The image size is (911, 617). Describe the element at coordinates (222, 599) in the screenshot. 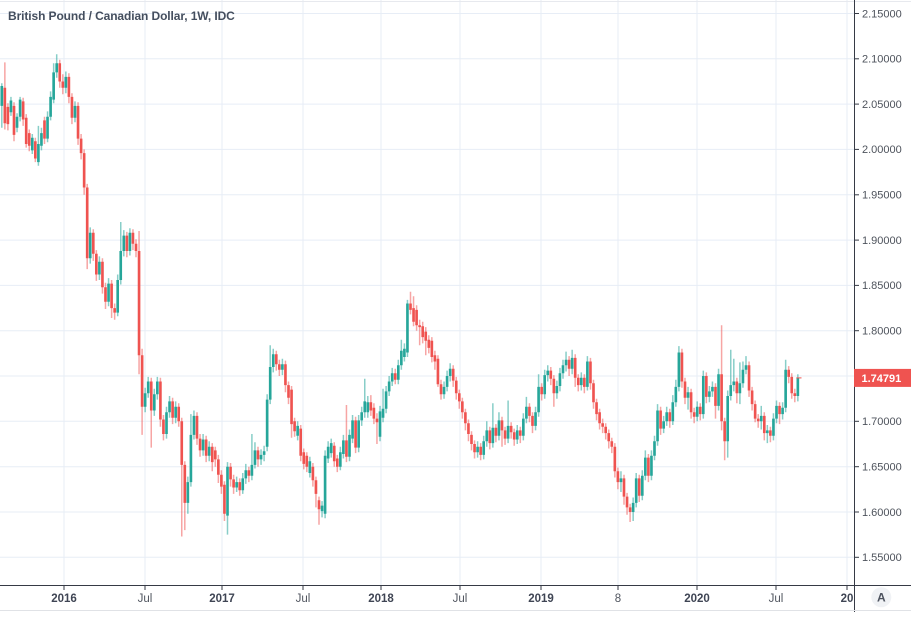

I see `svg-text: 2017` at that location.